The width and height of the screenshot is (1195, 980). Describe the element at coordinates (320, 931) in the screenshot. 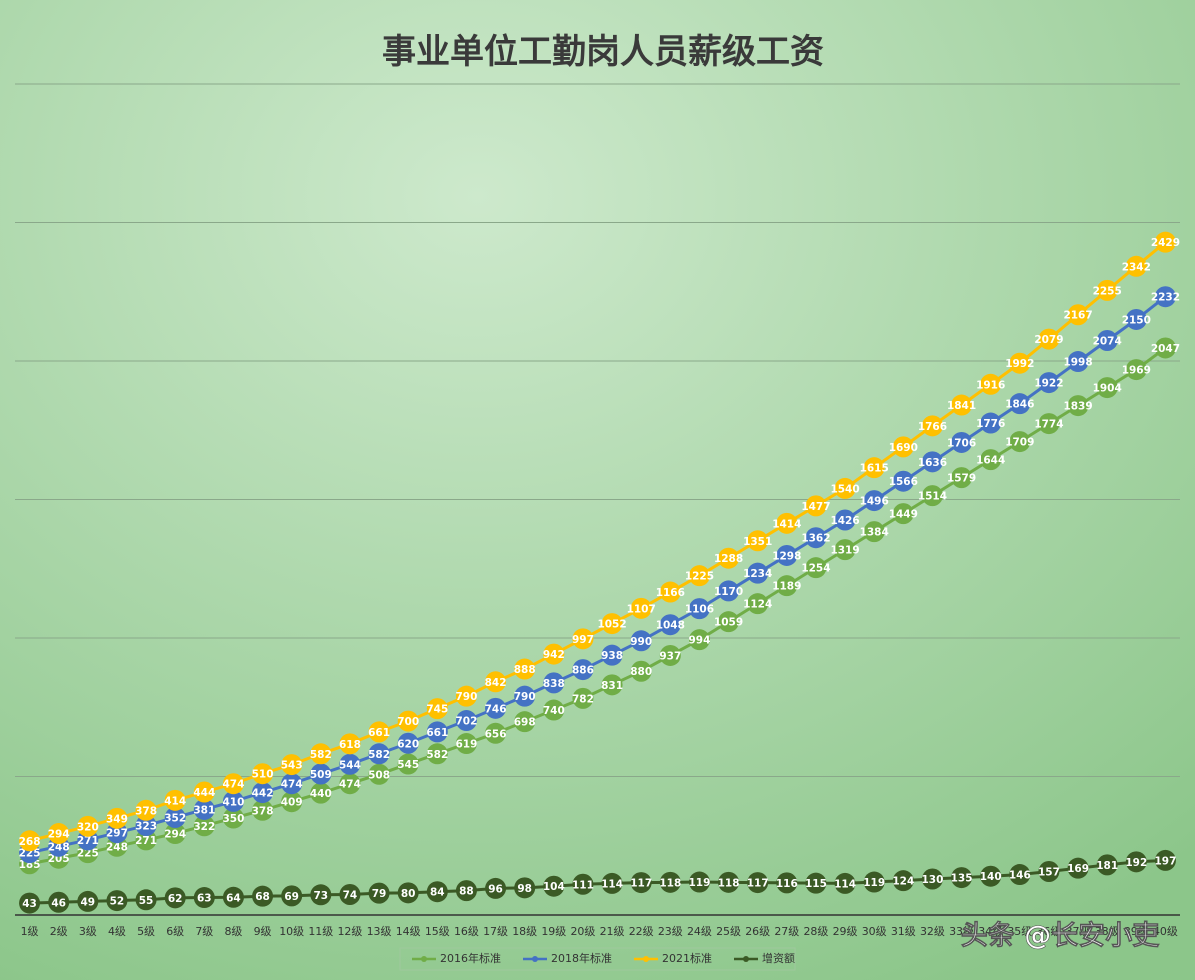

I see `x-tick-label: 11级` at that location.